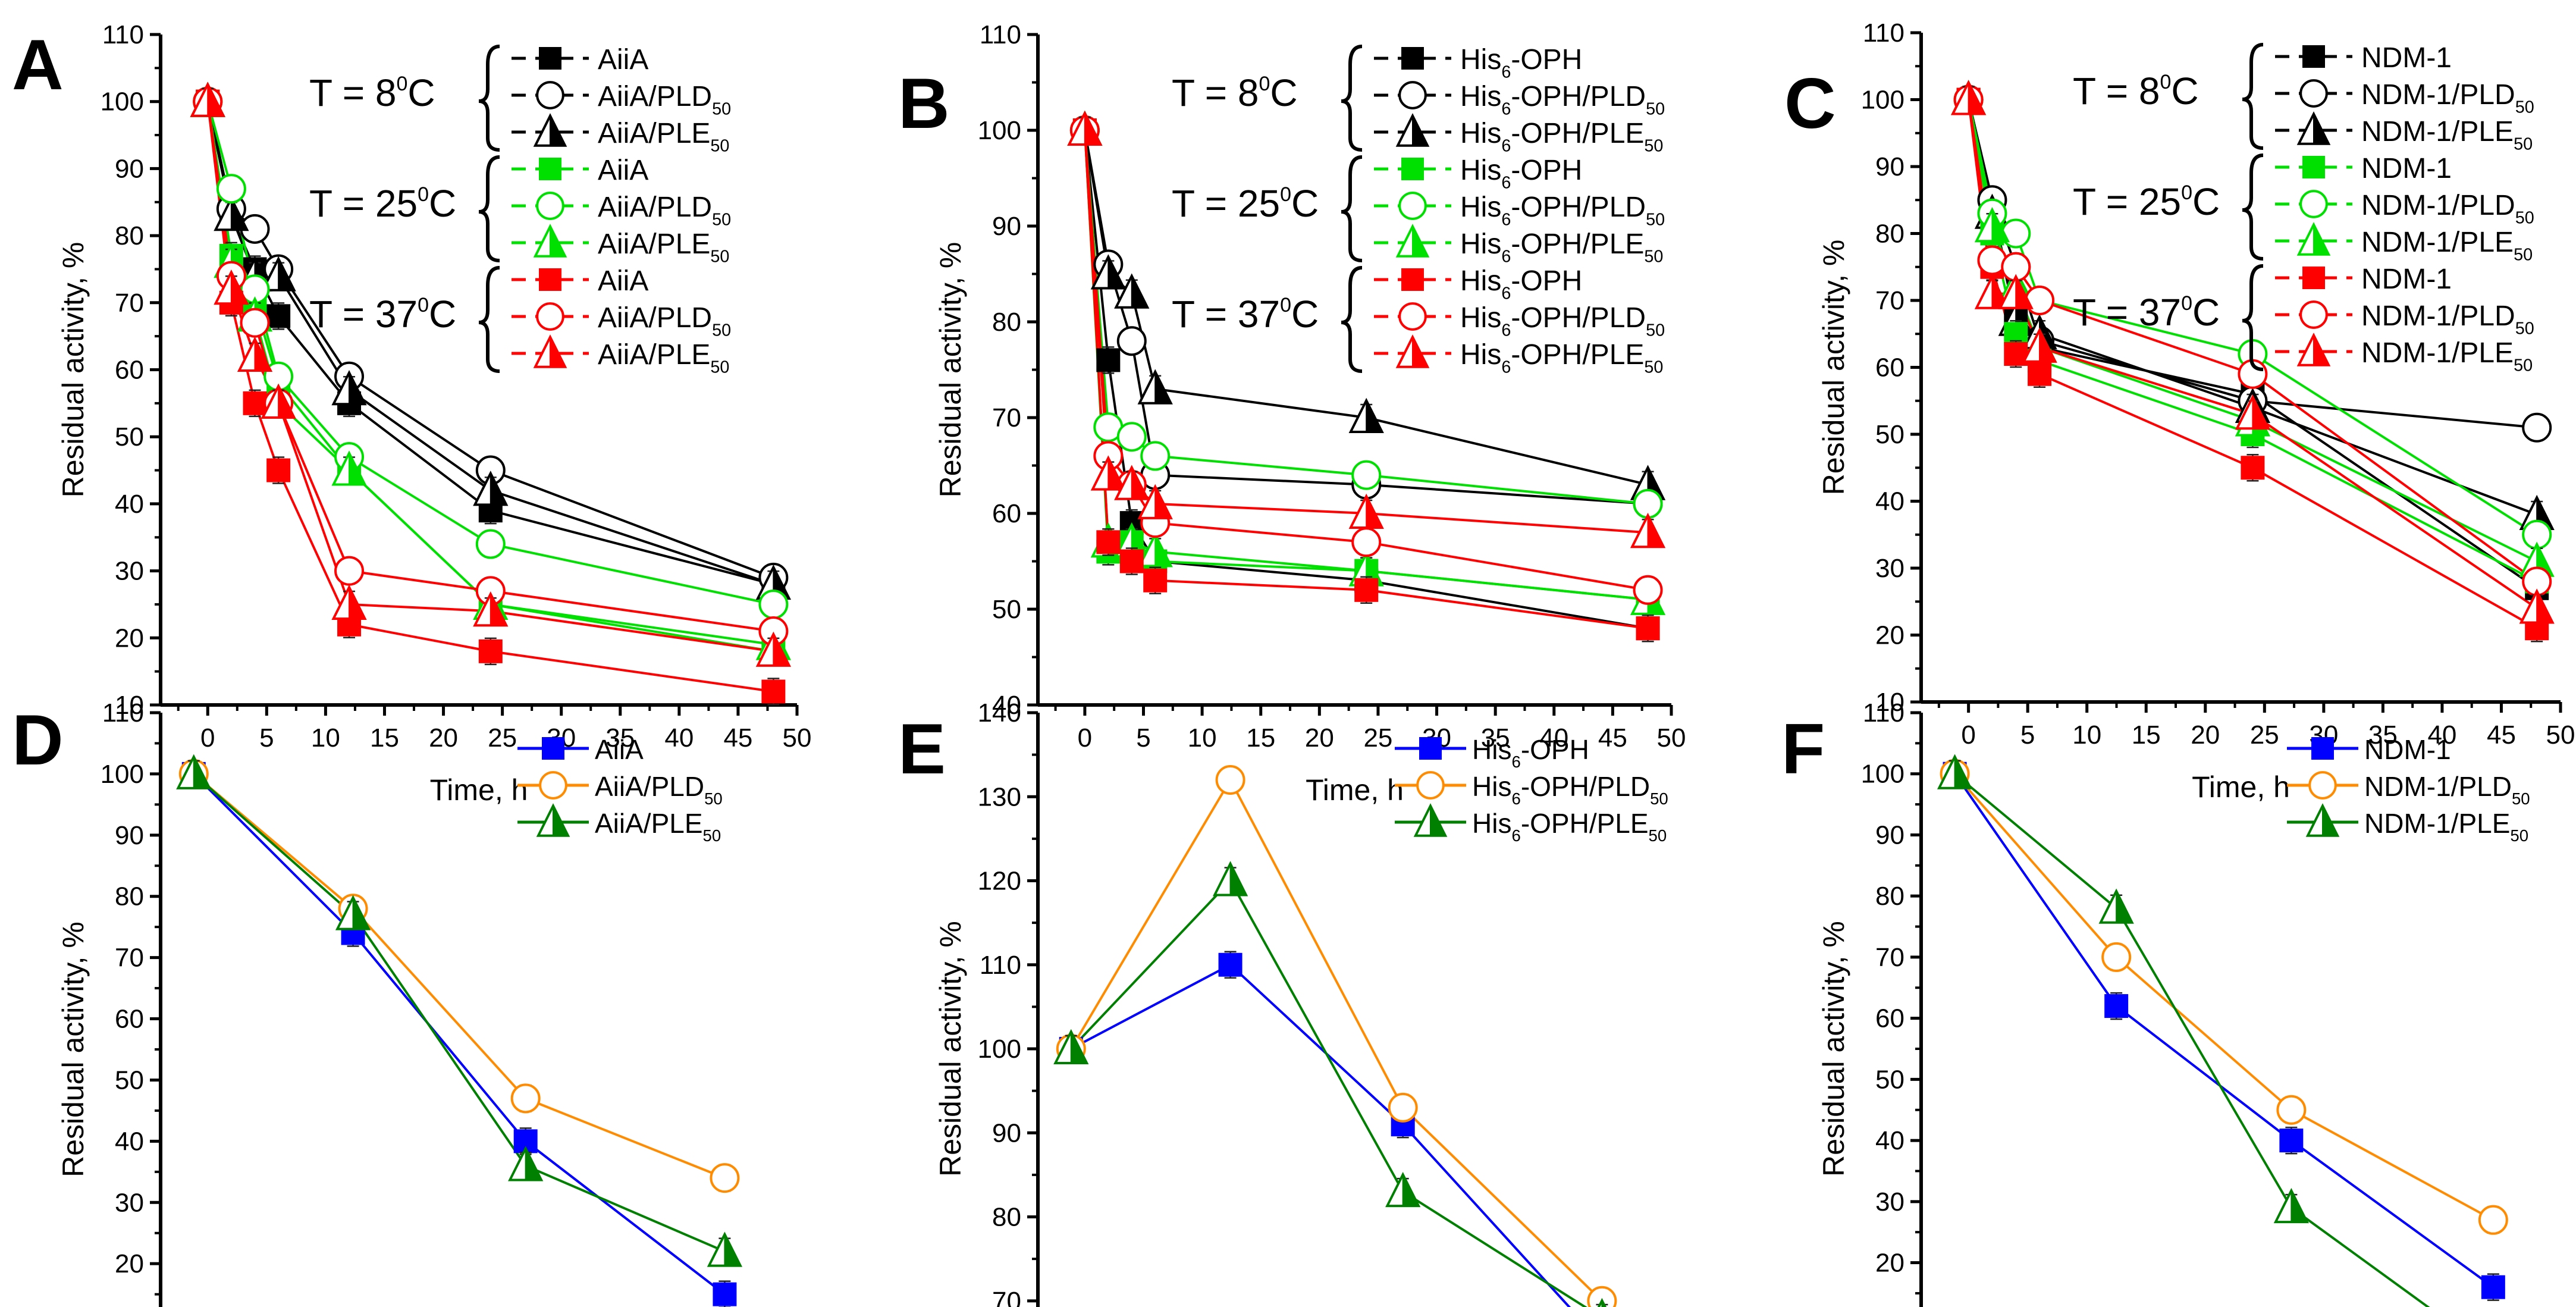 This screenshot has height=1307, width=2576. What do you see at coordinates (2408, 789) in the screenshot?
I see `legend-item: NDM-1/PLD50` at bounding box center [2408, 789].